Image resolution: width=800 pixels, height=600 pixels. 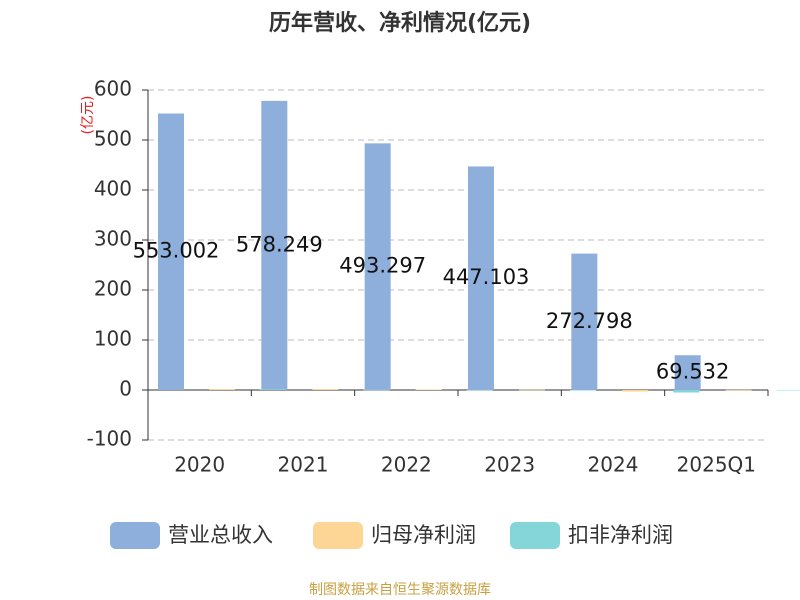 What do you see at coordinates (176, 251) in the screenshot?
I see `data-label: 553.002` at bounding box center [176, 251].